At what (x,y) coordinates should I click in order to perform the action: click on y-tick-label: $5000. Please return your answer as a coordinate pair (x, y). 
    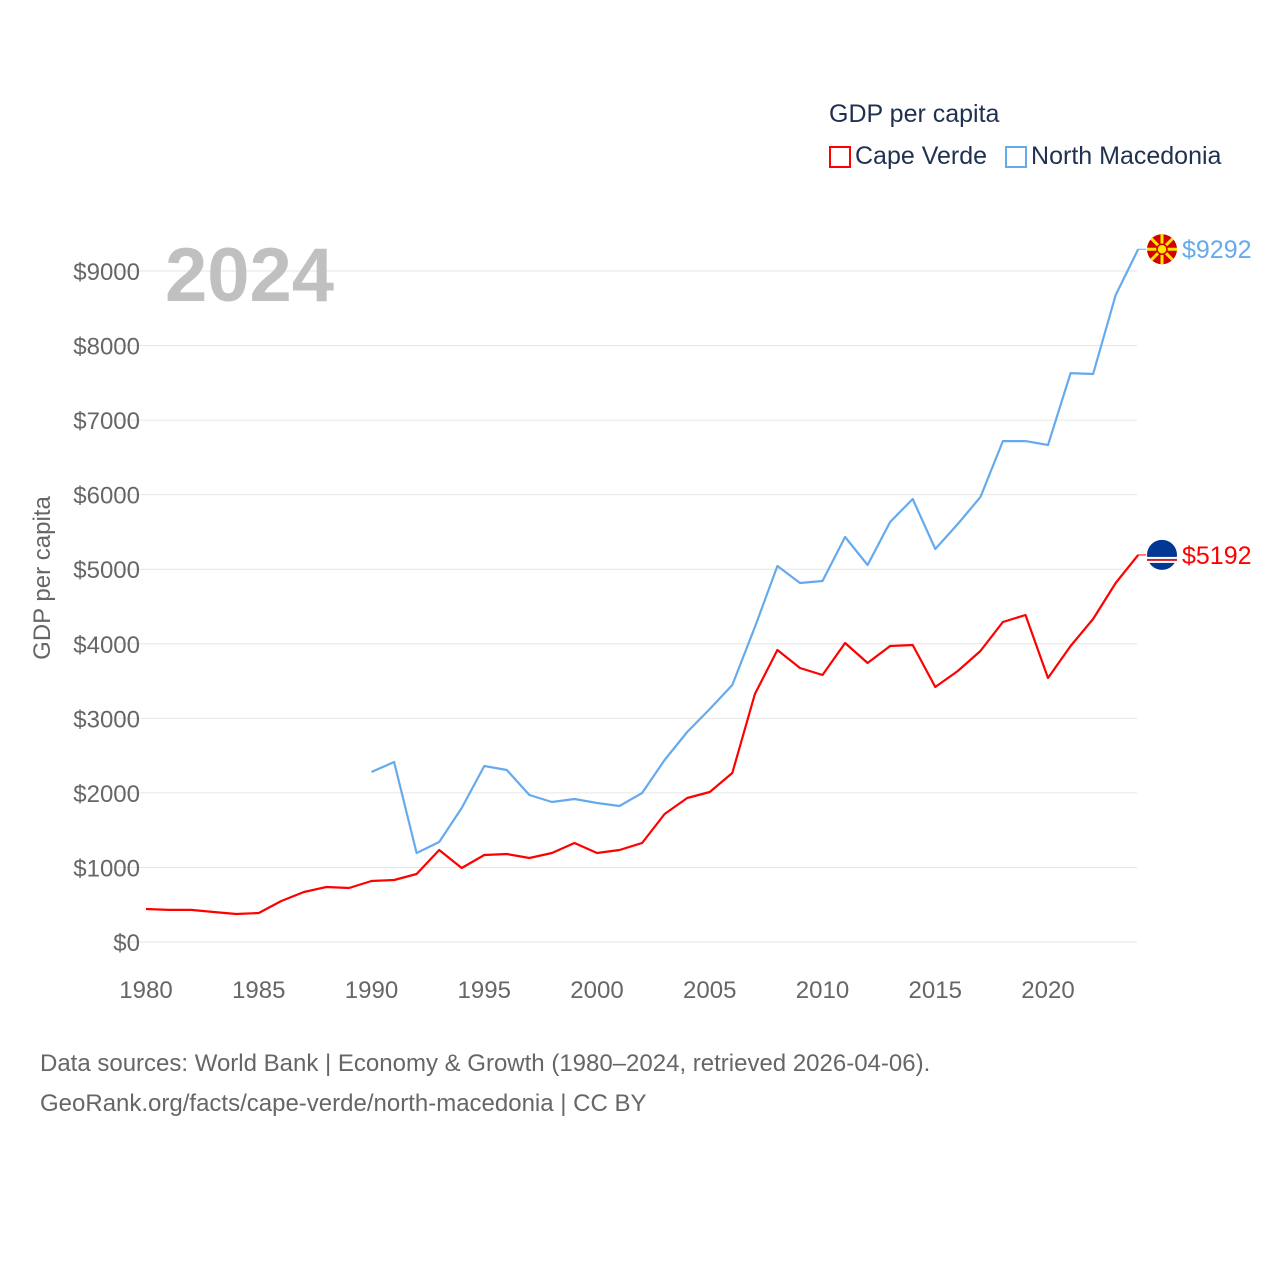
    Looking at the image, I should click on (106, 570).